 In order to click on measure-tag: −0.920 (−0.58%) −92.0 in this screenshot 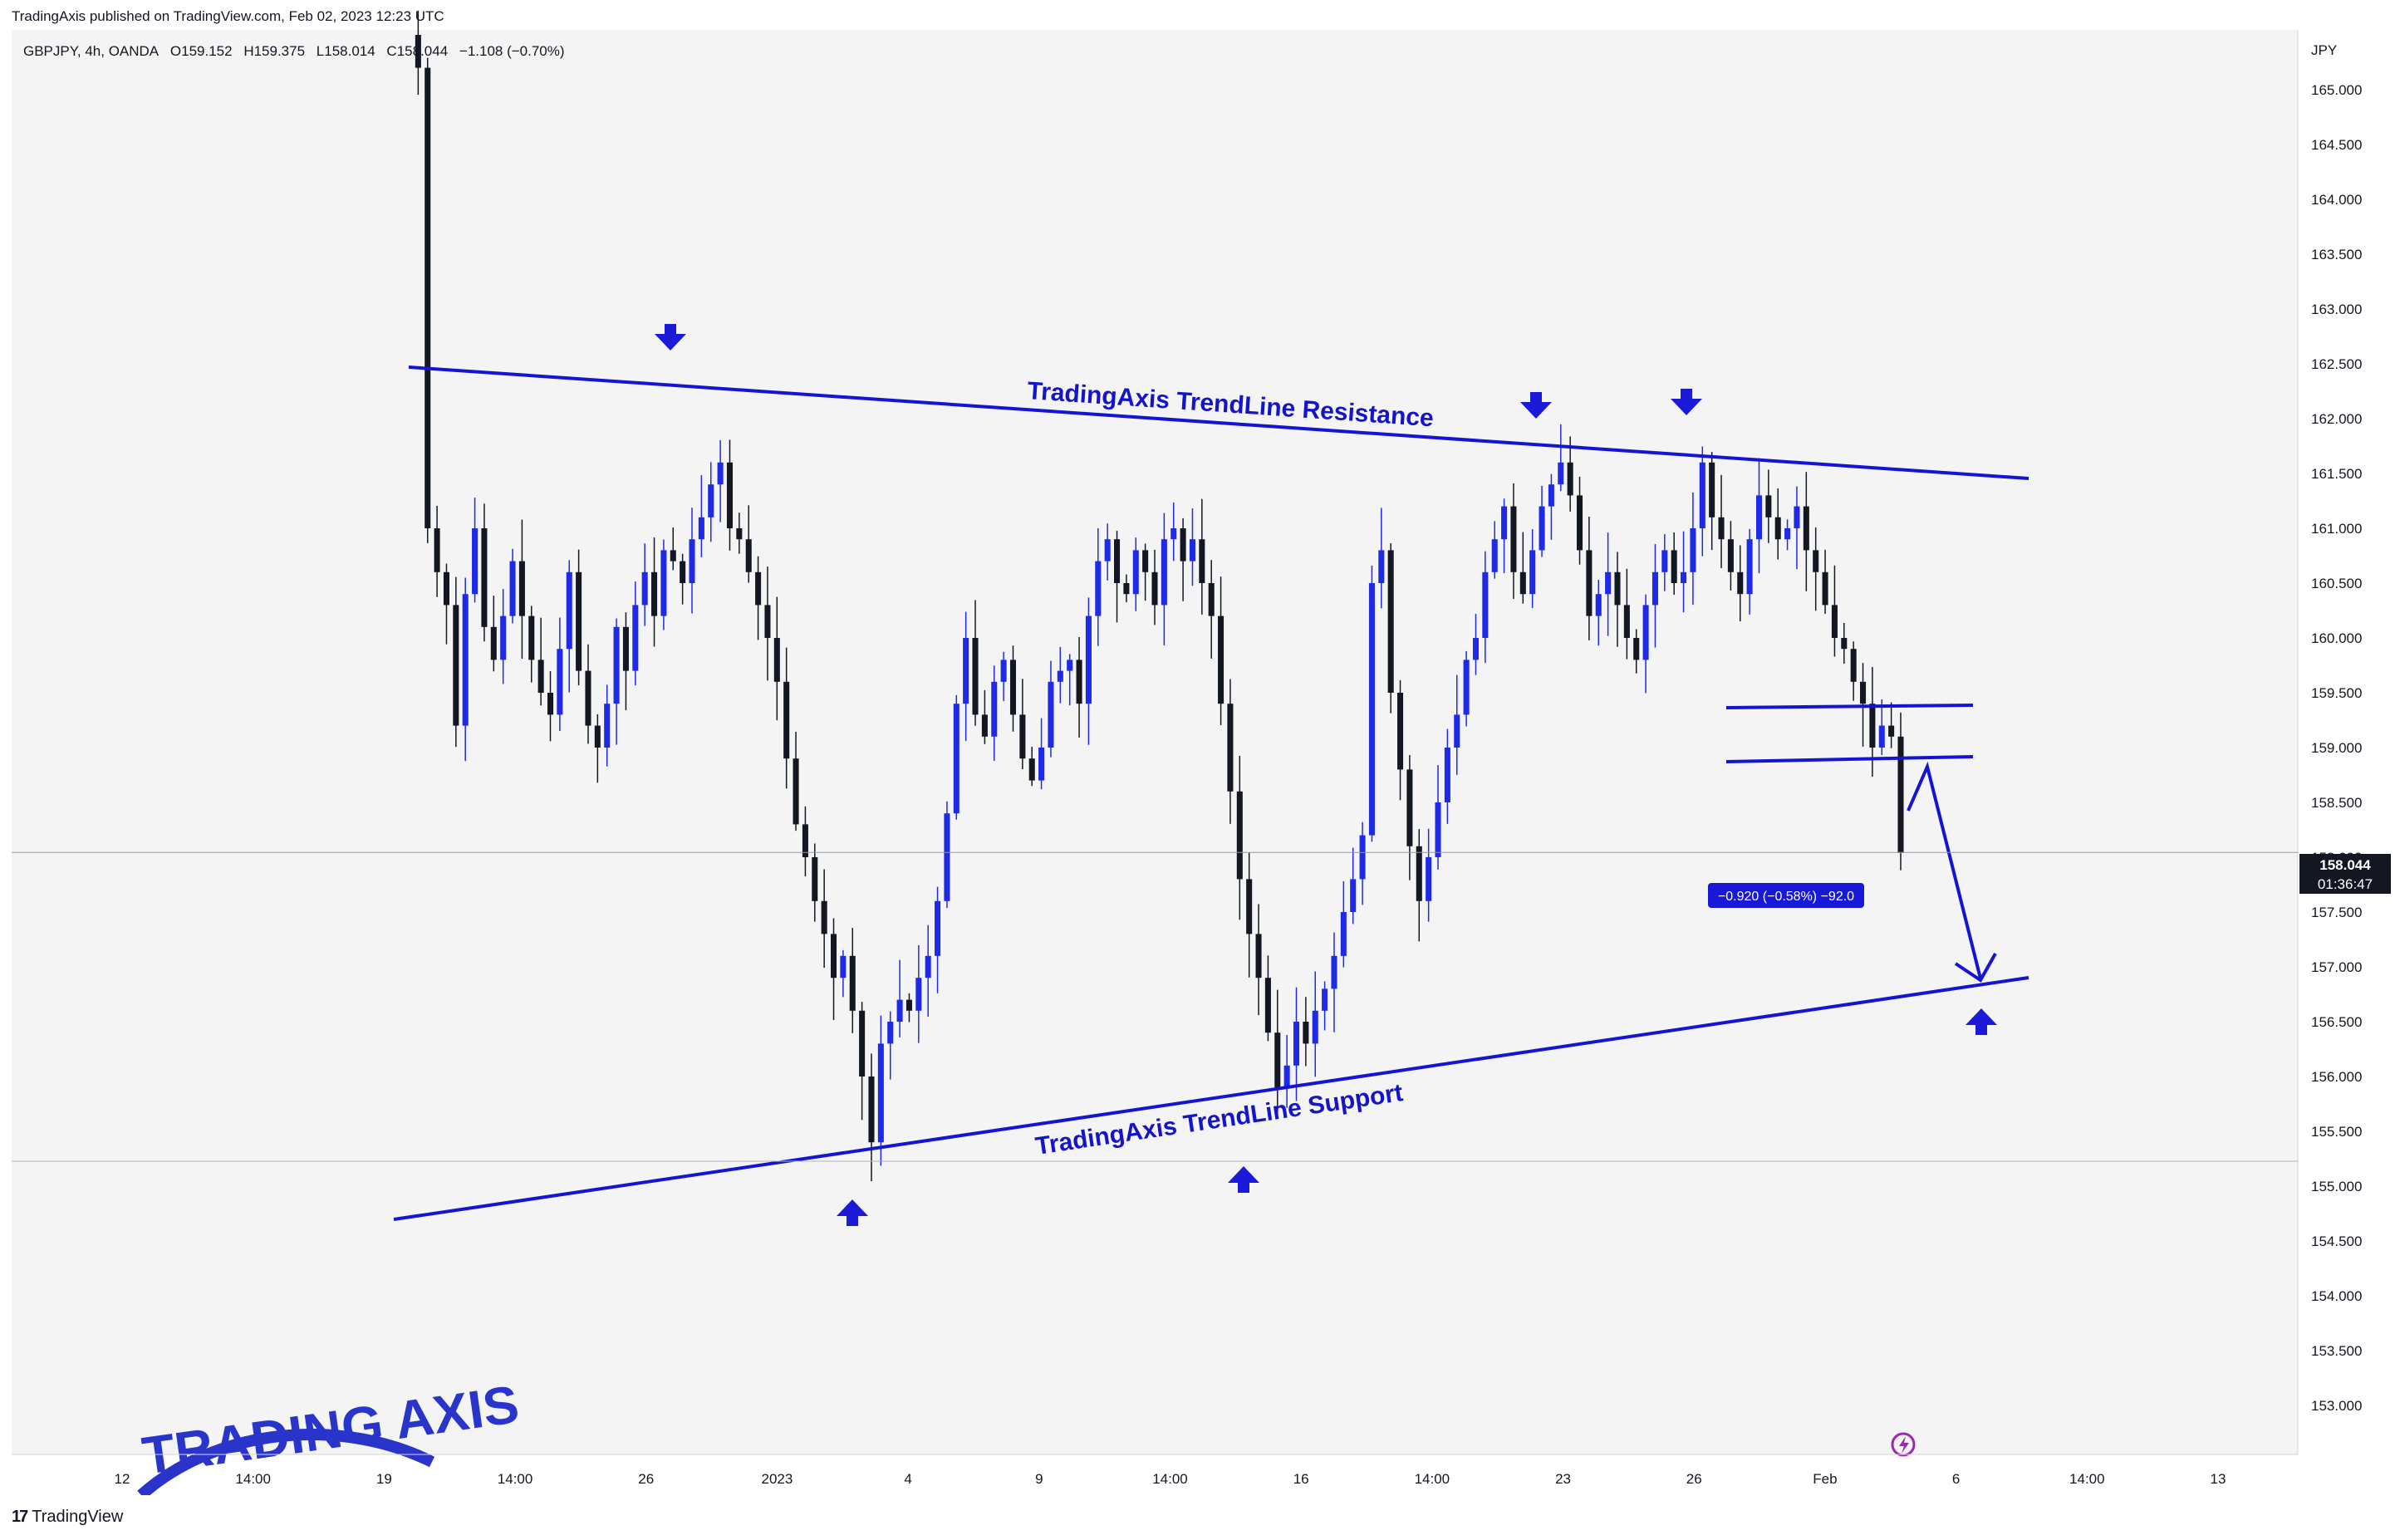, I will do `click(1786, 895)`.